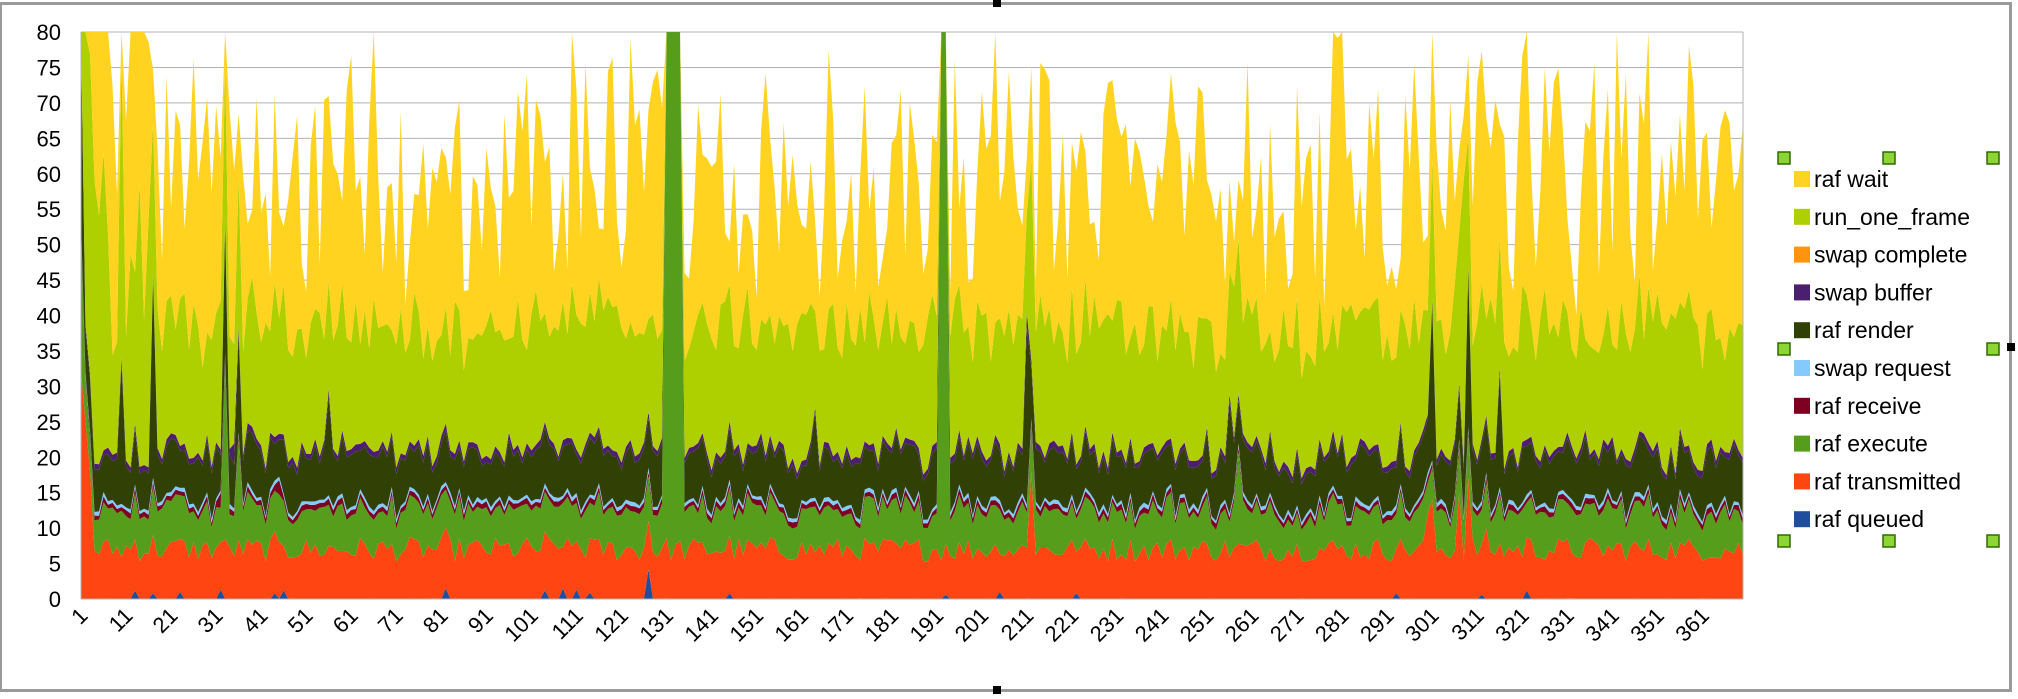  What do you see at coordinates (49, 174) in the screenshot?
I see `y-tick-label: 60` at bounding box center [49, 174].